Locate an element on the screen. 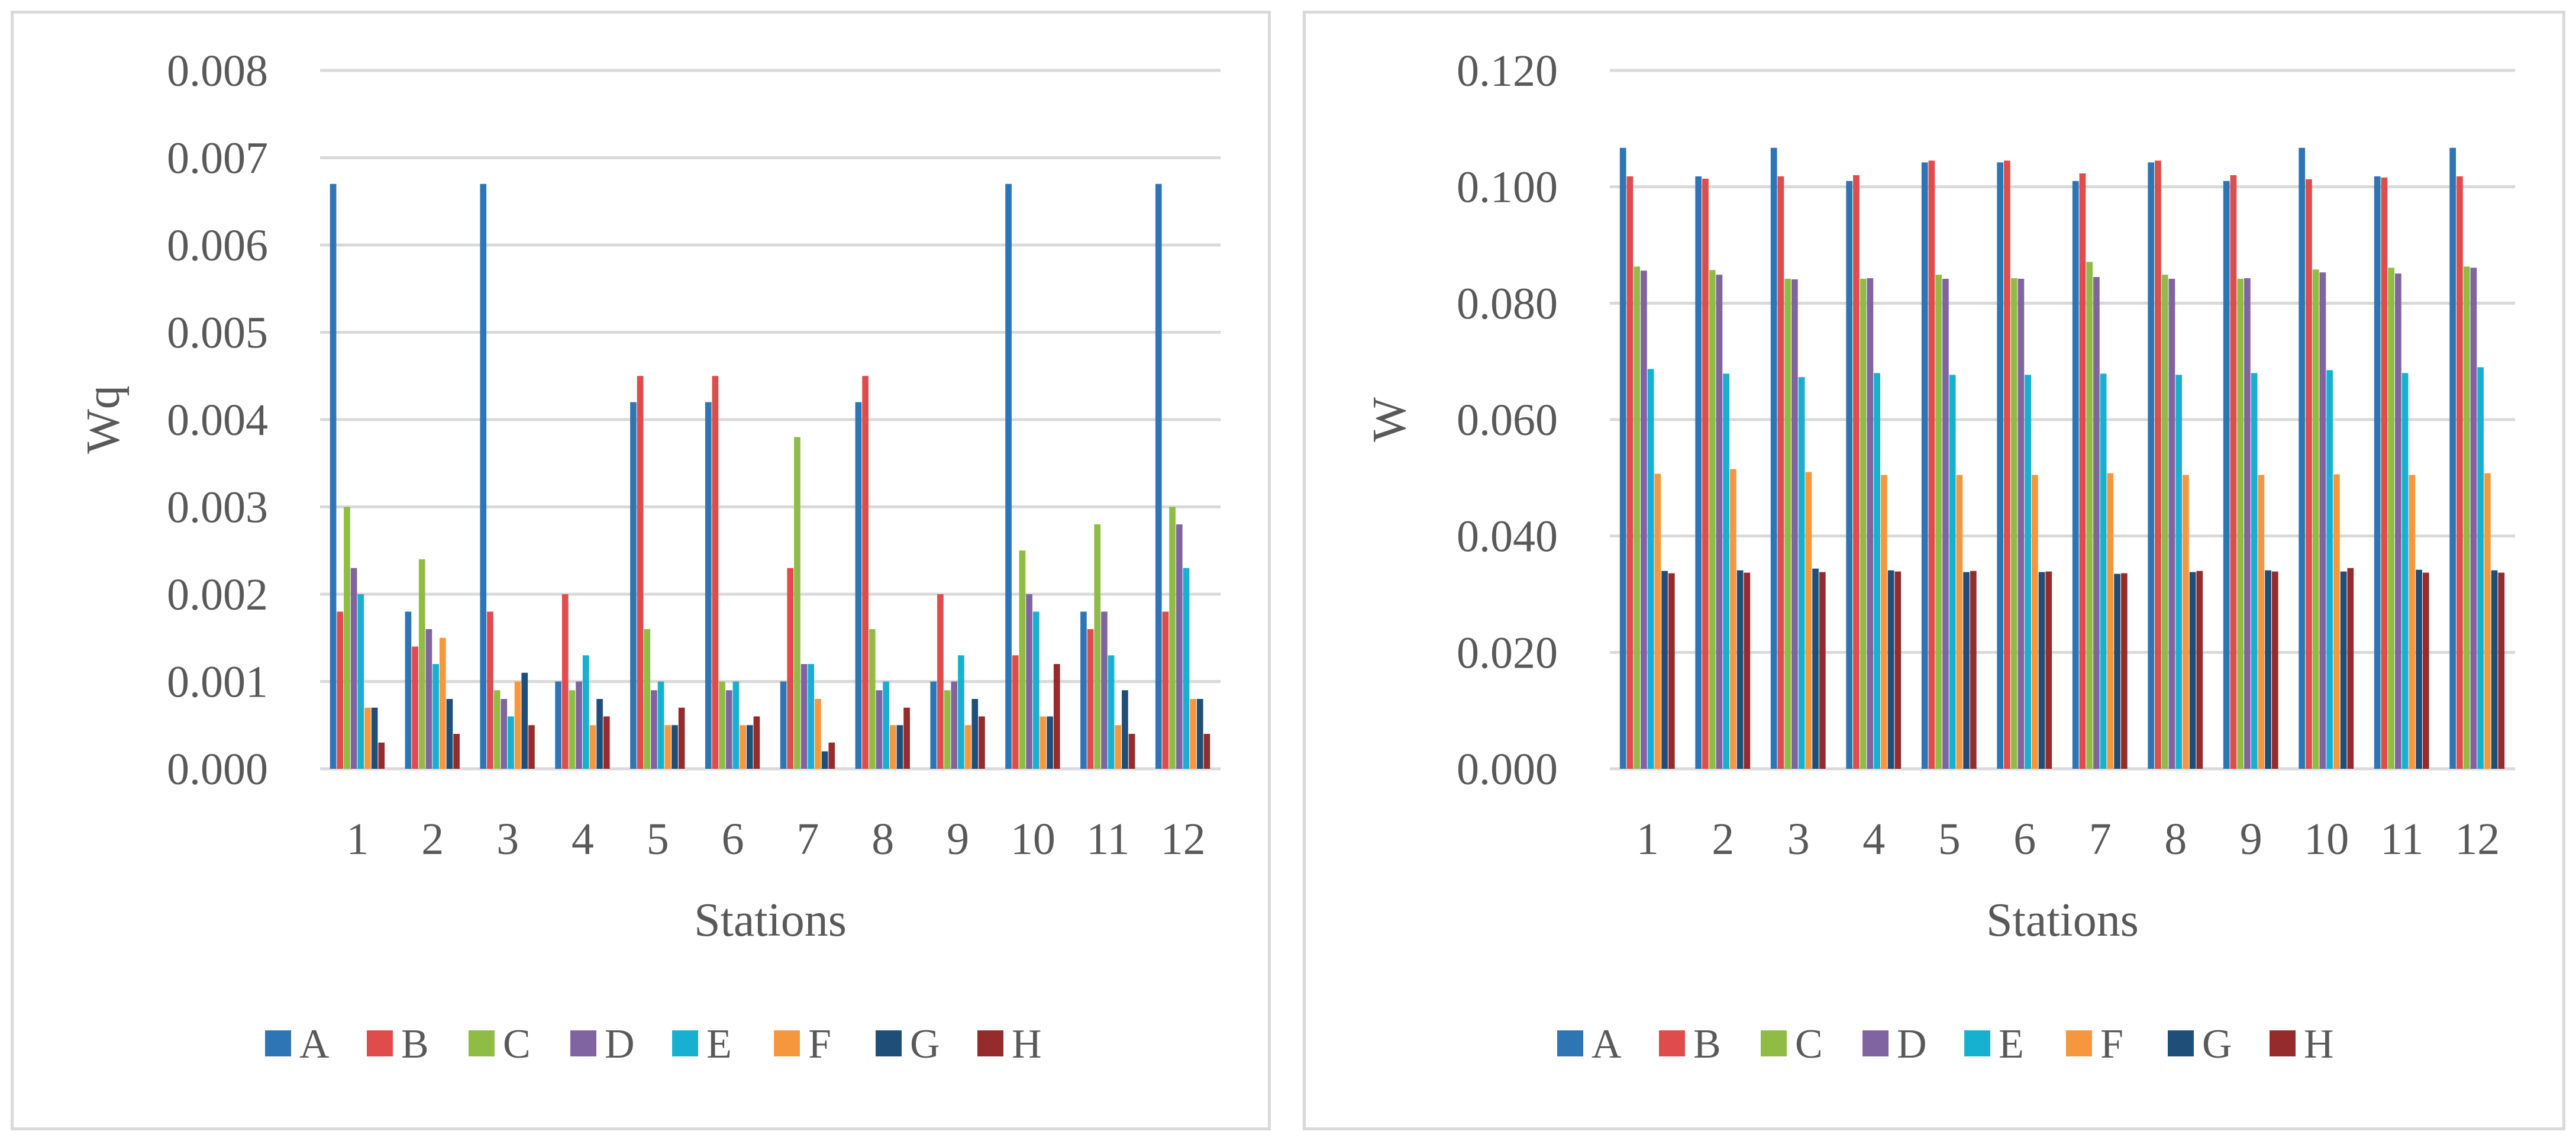  wq-legend-swatch-H is located at coordinates (990, 1043).